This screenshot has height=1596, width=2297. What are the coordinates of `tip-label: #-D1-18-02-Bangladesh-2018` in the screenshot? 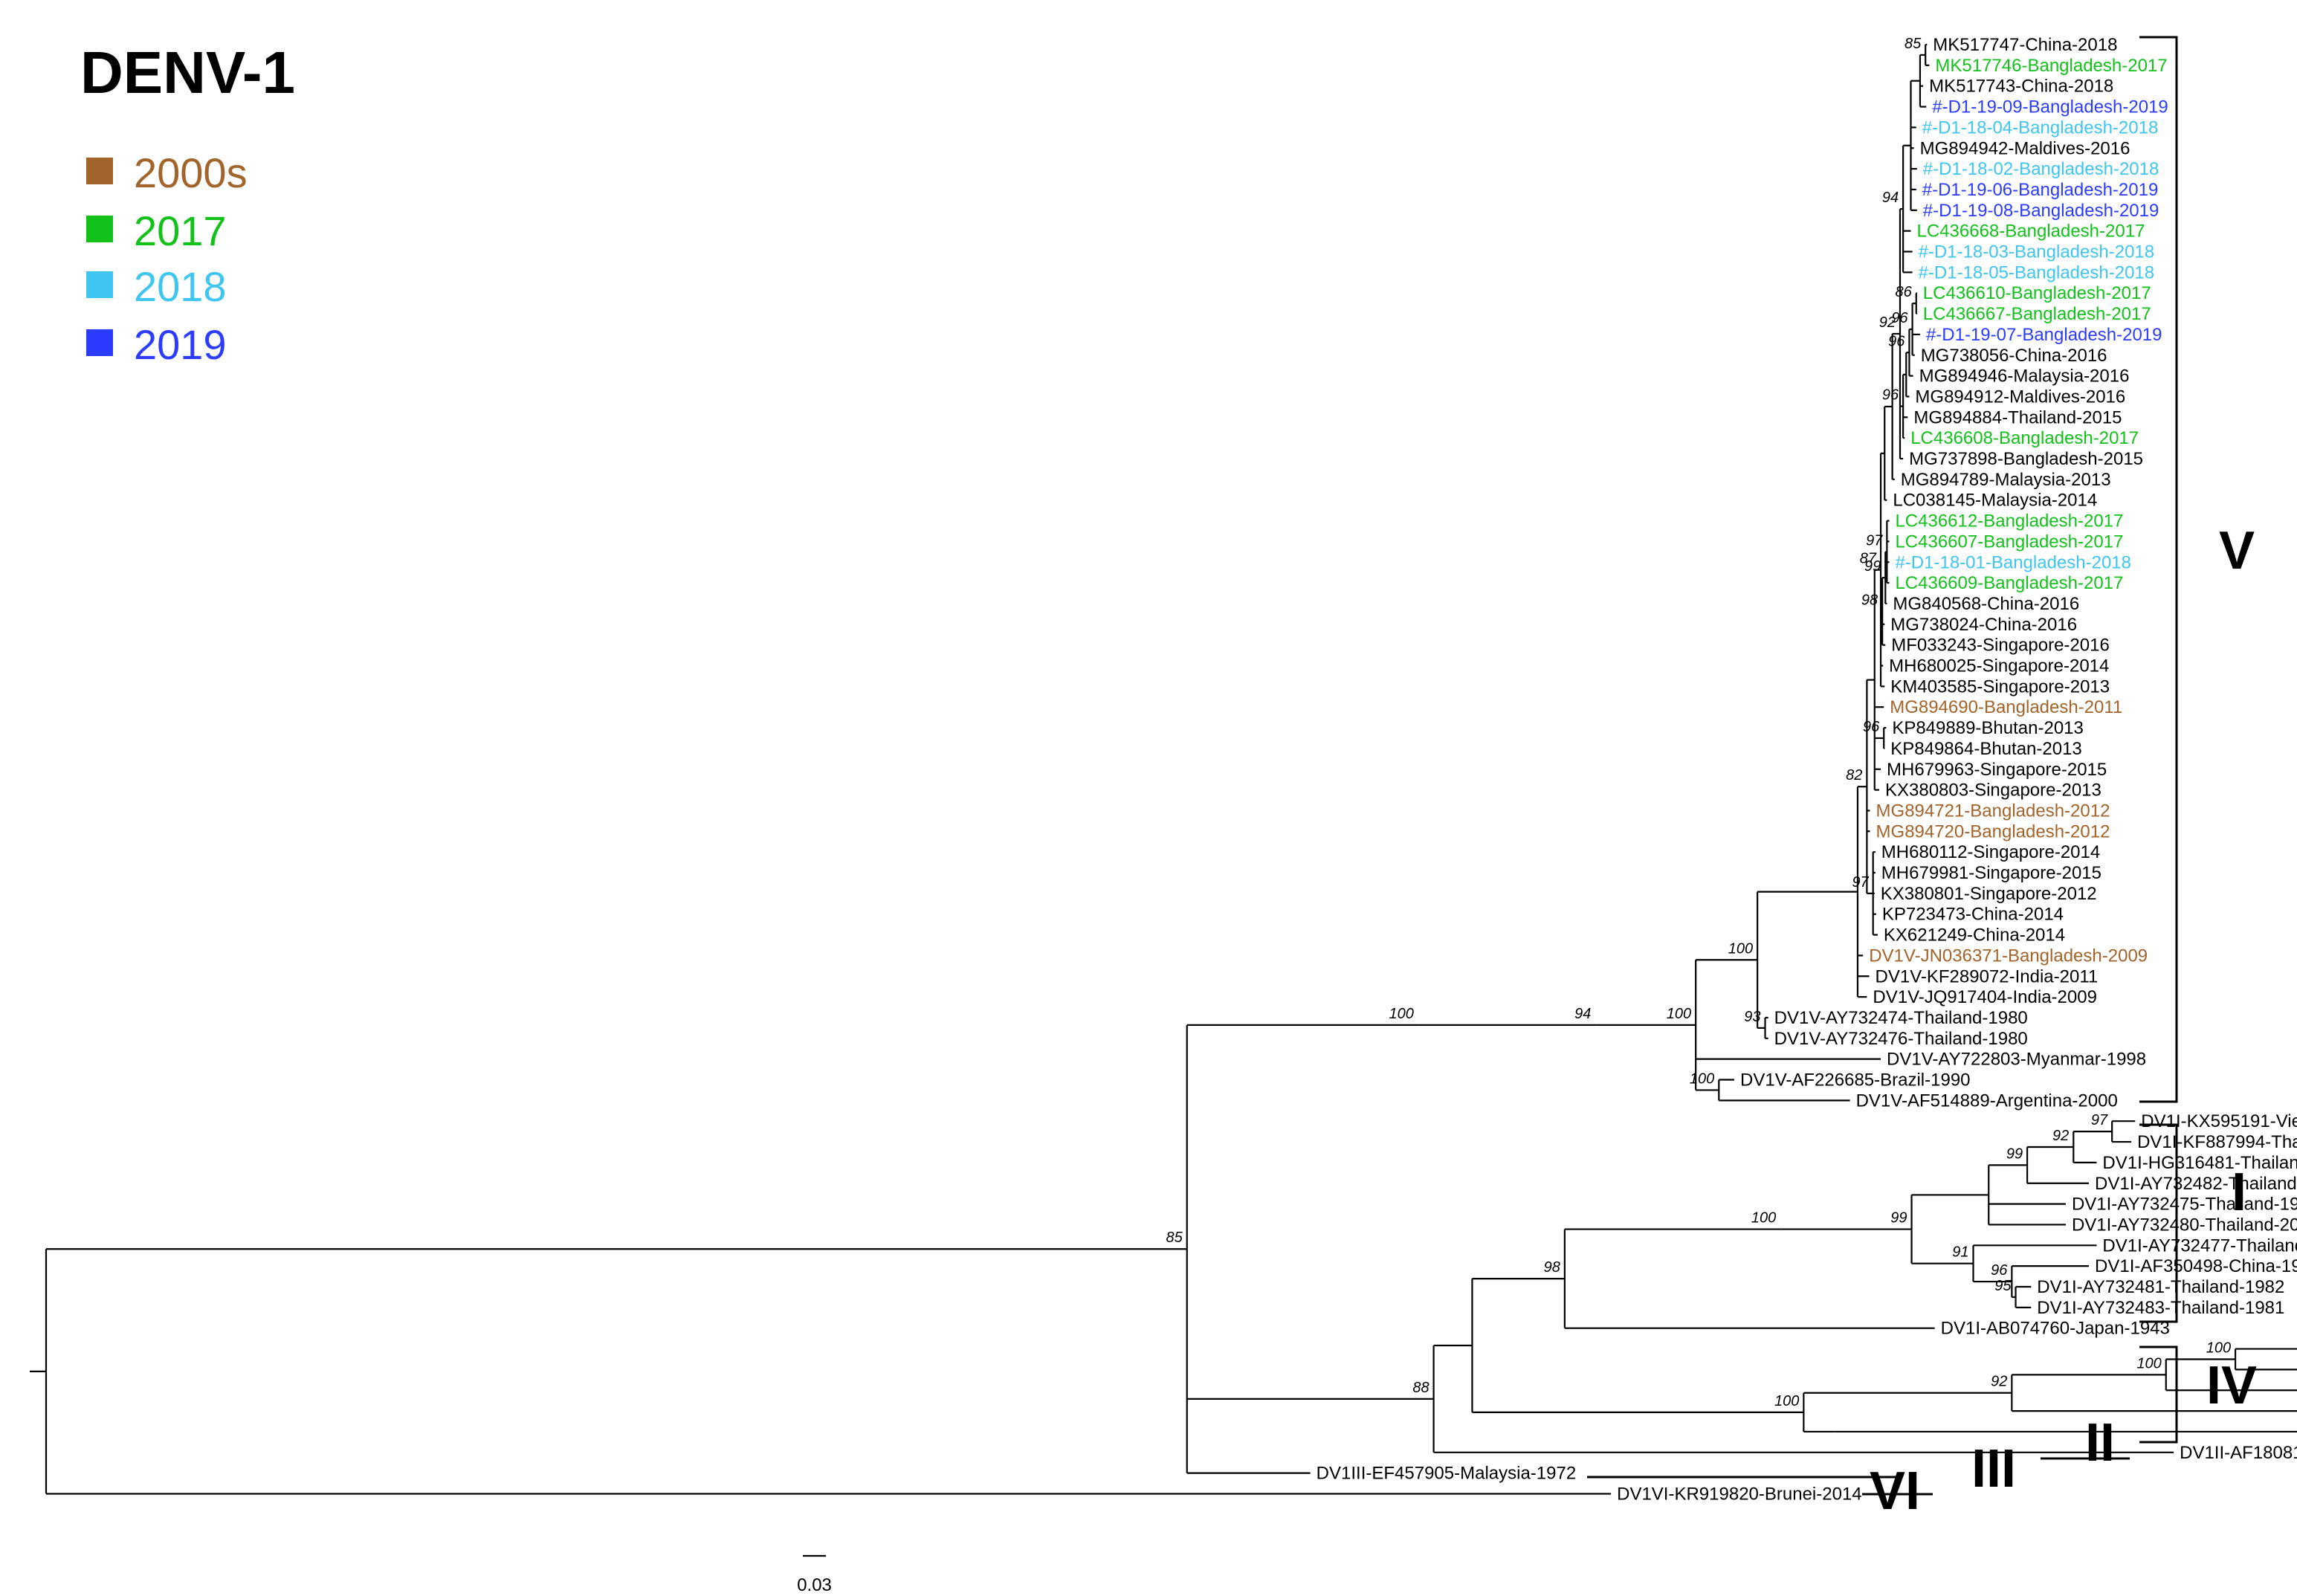 It's located at (2041, 169).